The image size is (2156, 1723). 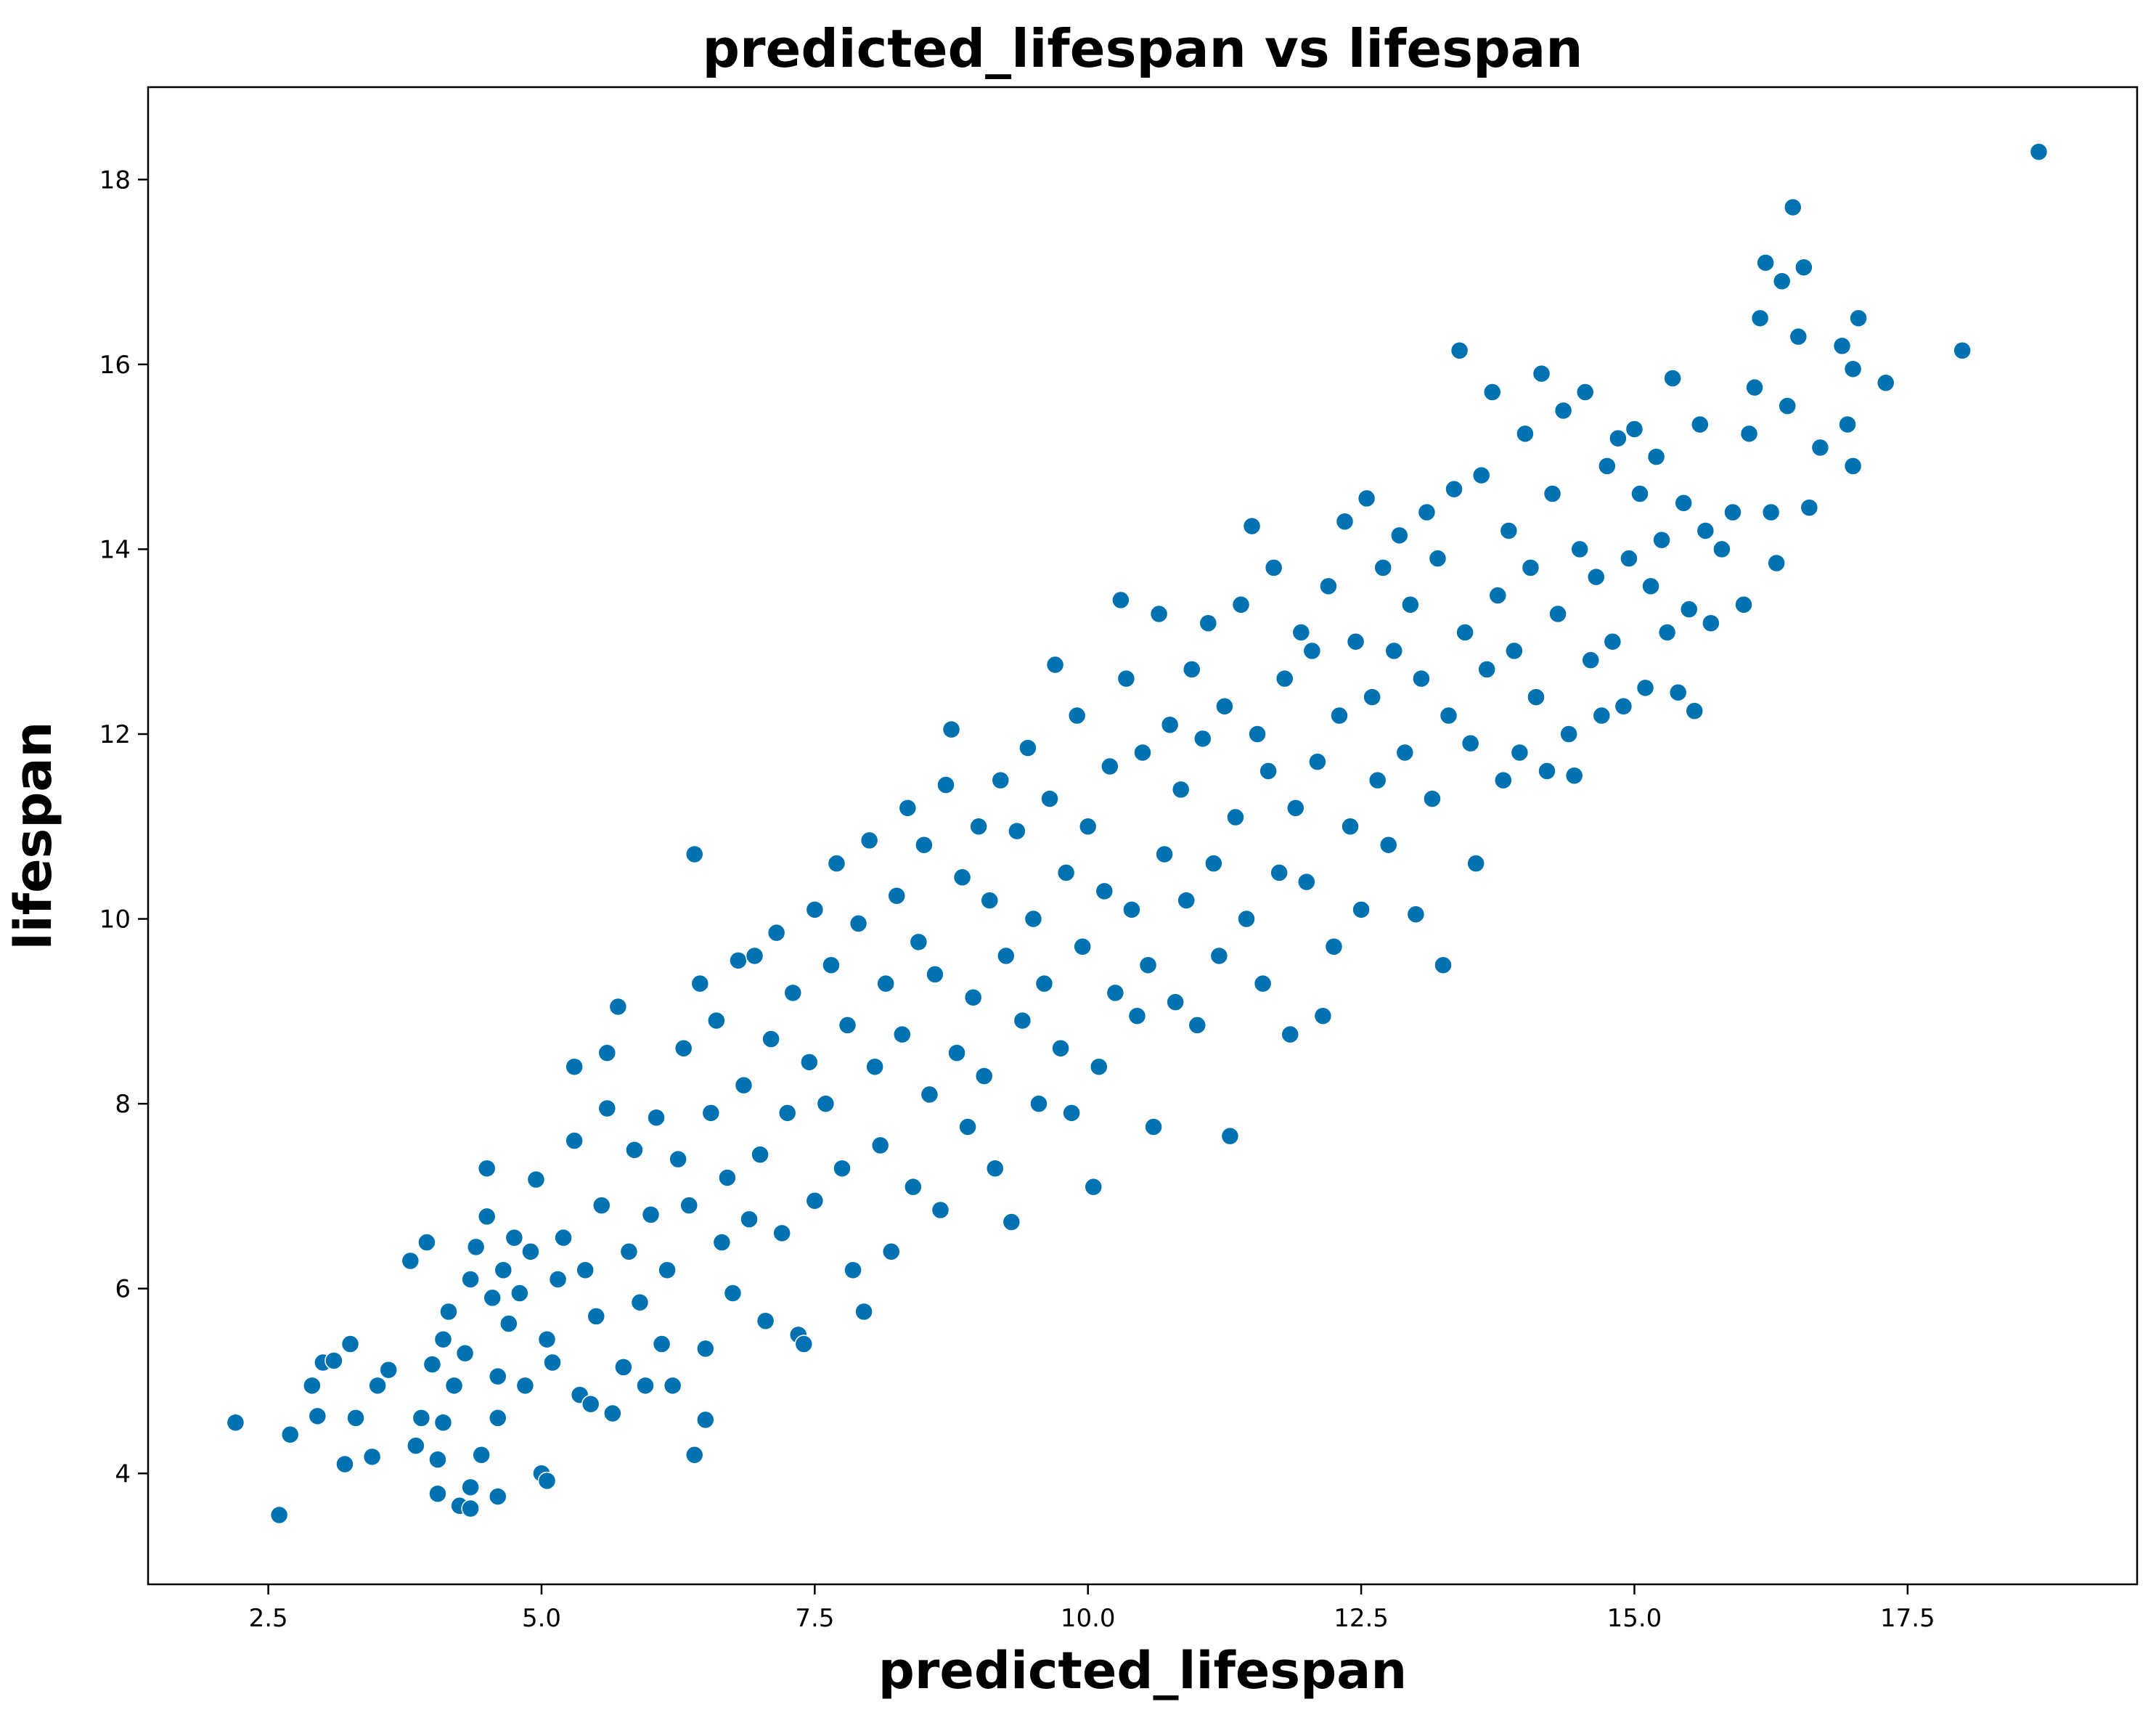 What do you see at coordinates (115, 919) in the screenshot?
I see `y-tick-label: 10` at bounding box center [115, 919].